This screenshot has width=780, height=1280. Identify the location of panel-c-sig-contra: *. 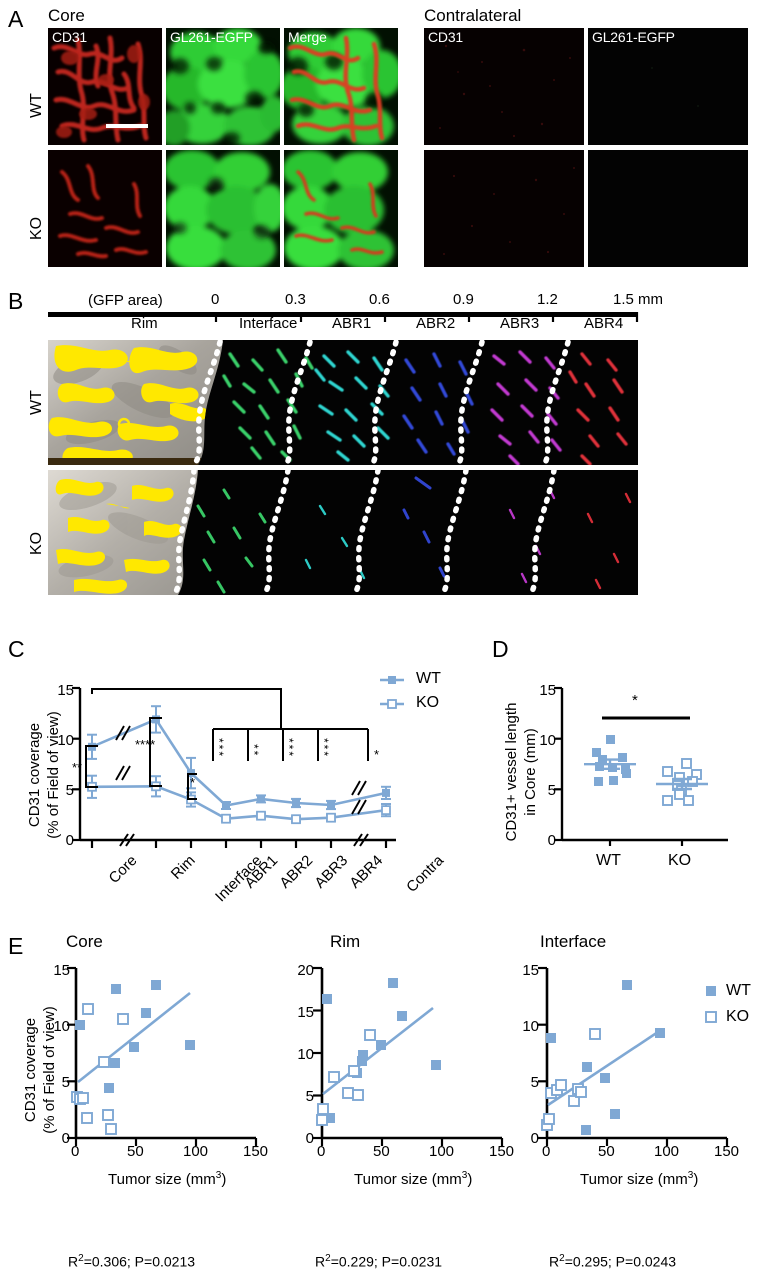
(377, 754).